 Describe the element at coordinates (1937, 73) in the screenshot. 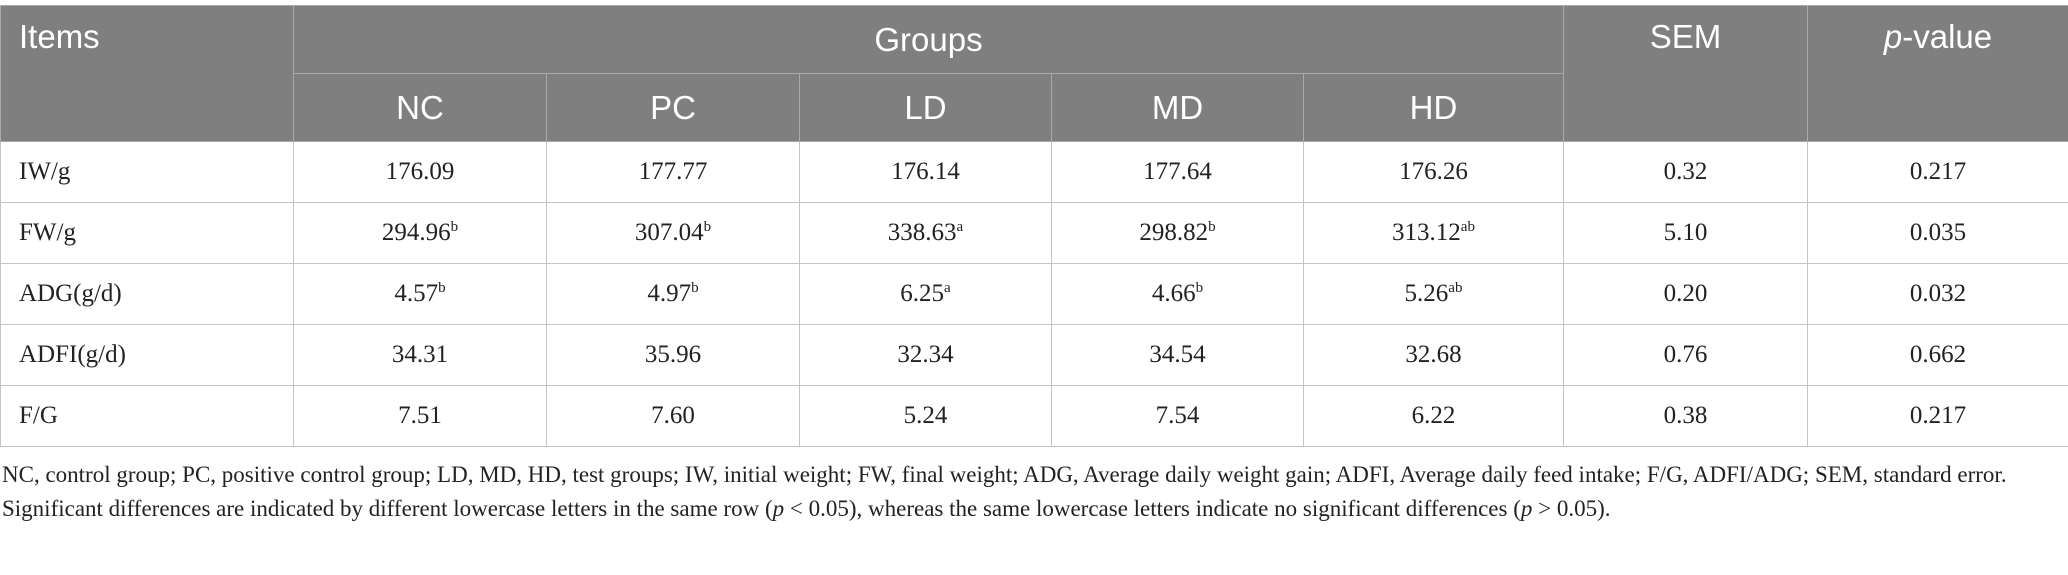

I see `header-cell: p-value` at that location.